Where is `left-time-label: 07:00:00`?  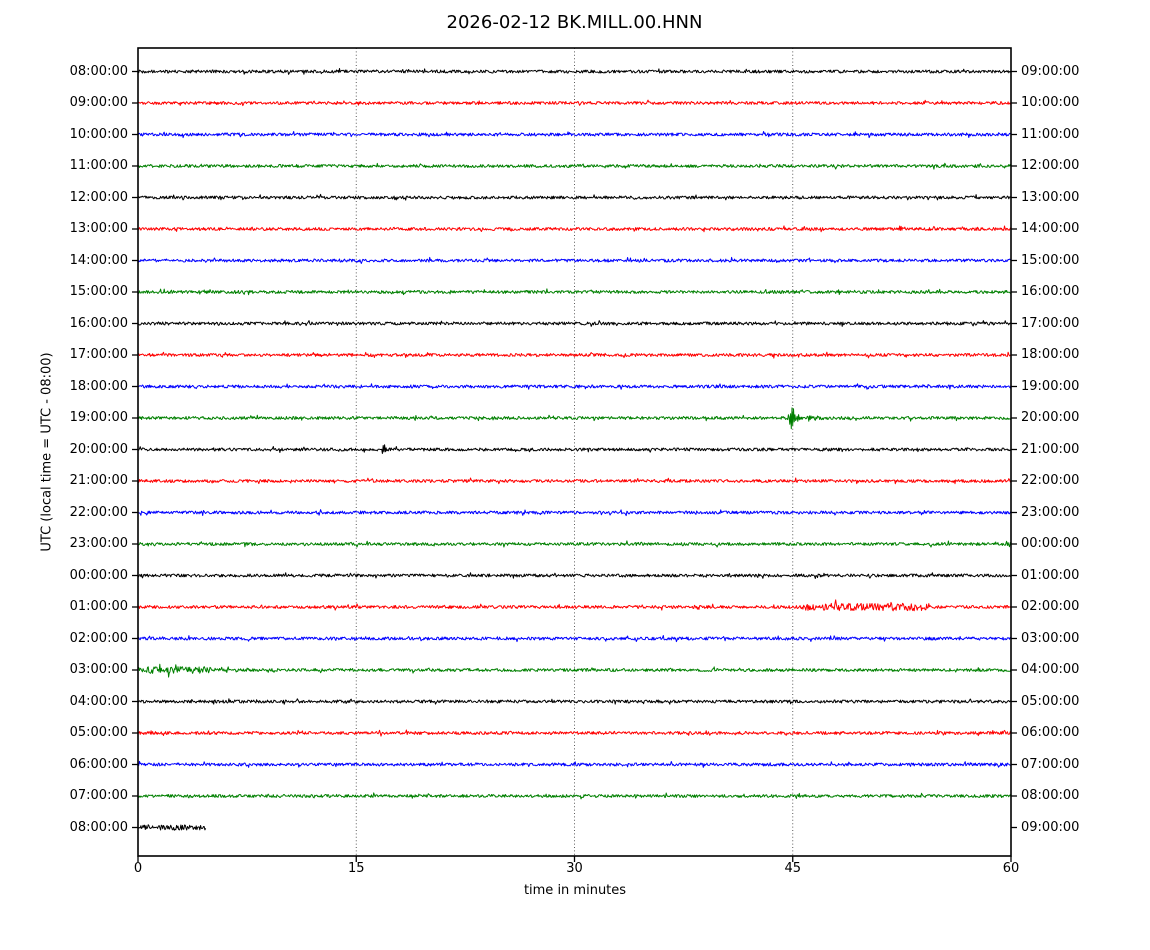
left-time-label: 07:00:00 is located at coordinates (98, 795).